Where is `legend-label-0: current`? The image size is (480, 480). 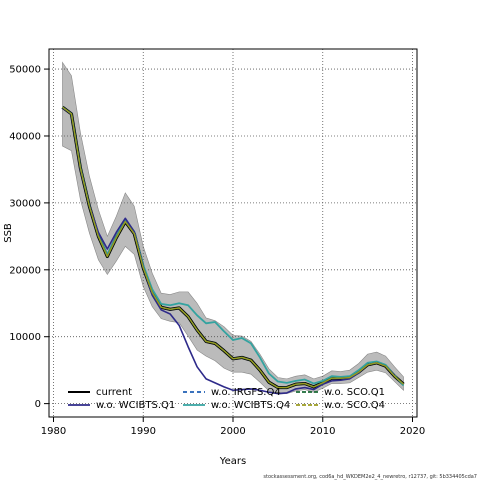
legend-label-0: current is located at coordinates (114, 392).